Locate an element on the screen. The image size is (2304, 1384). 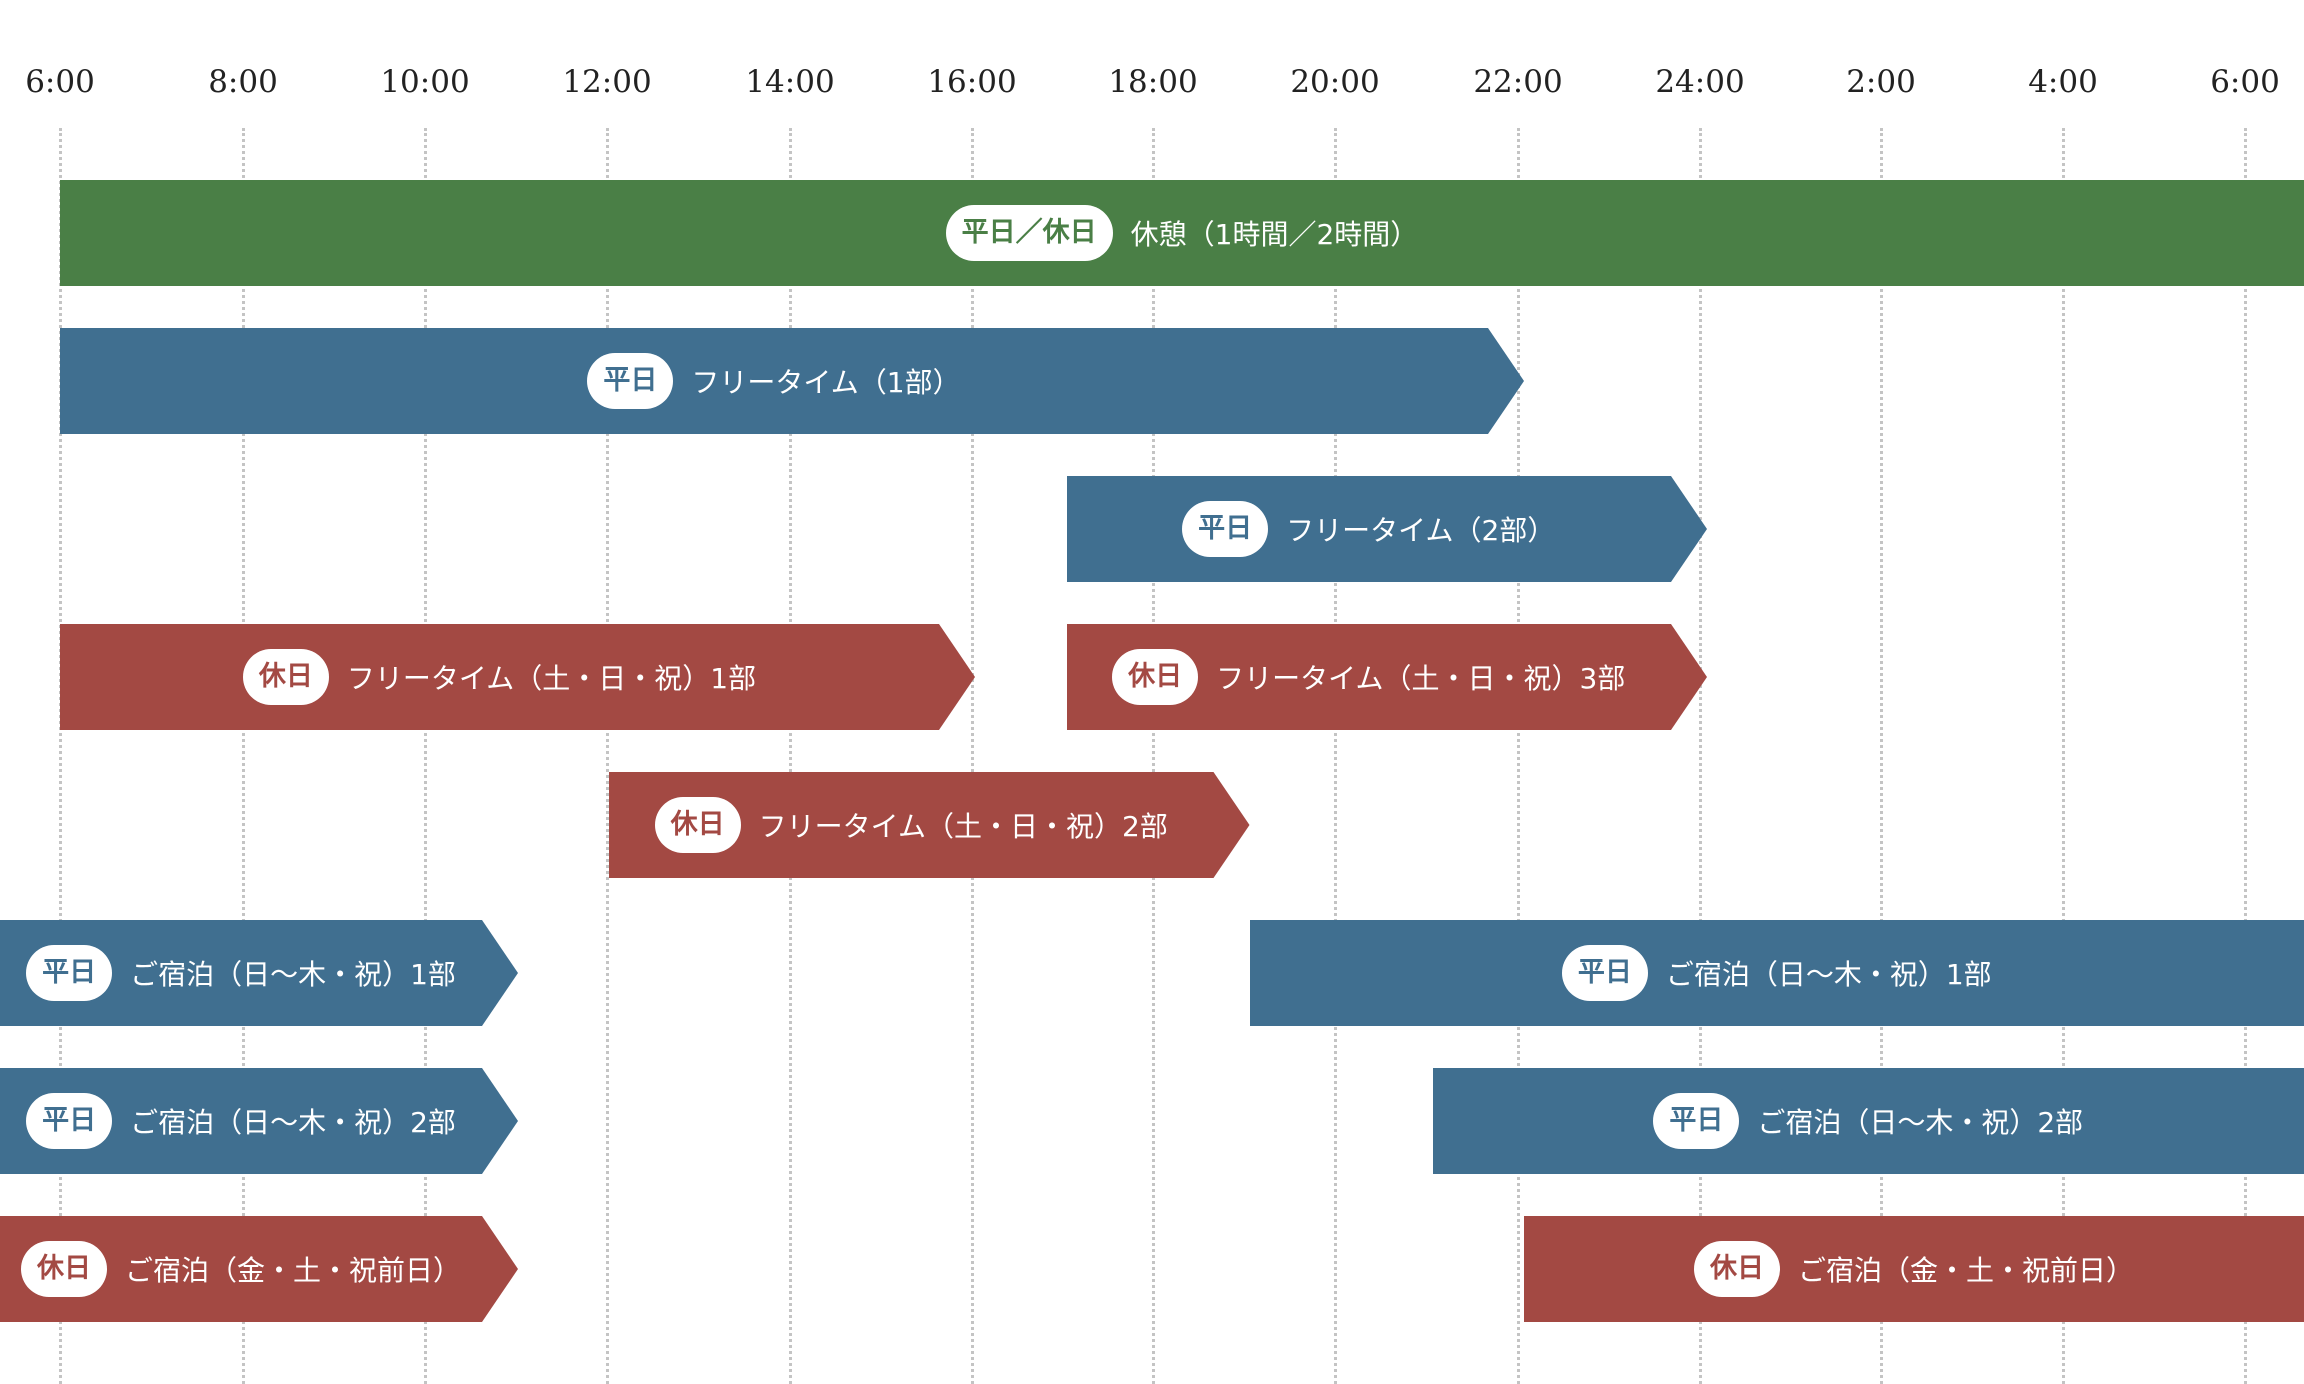
schedule-bar: 休日 フリータイム（土・日・祝）2部 is located at coordinates (929, 825).